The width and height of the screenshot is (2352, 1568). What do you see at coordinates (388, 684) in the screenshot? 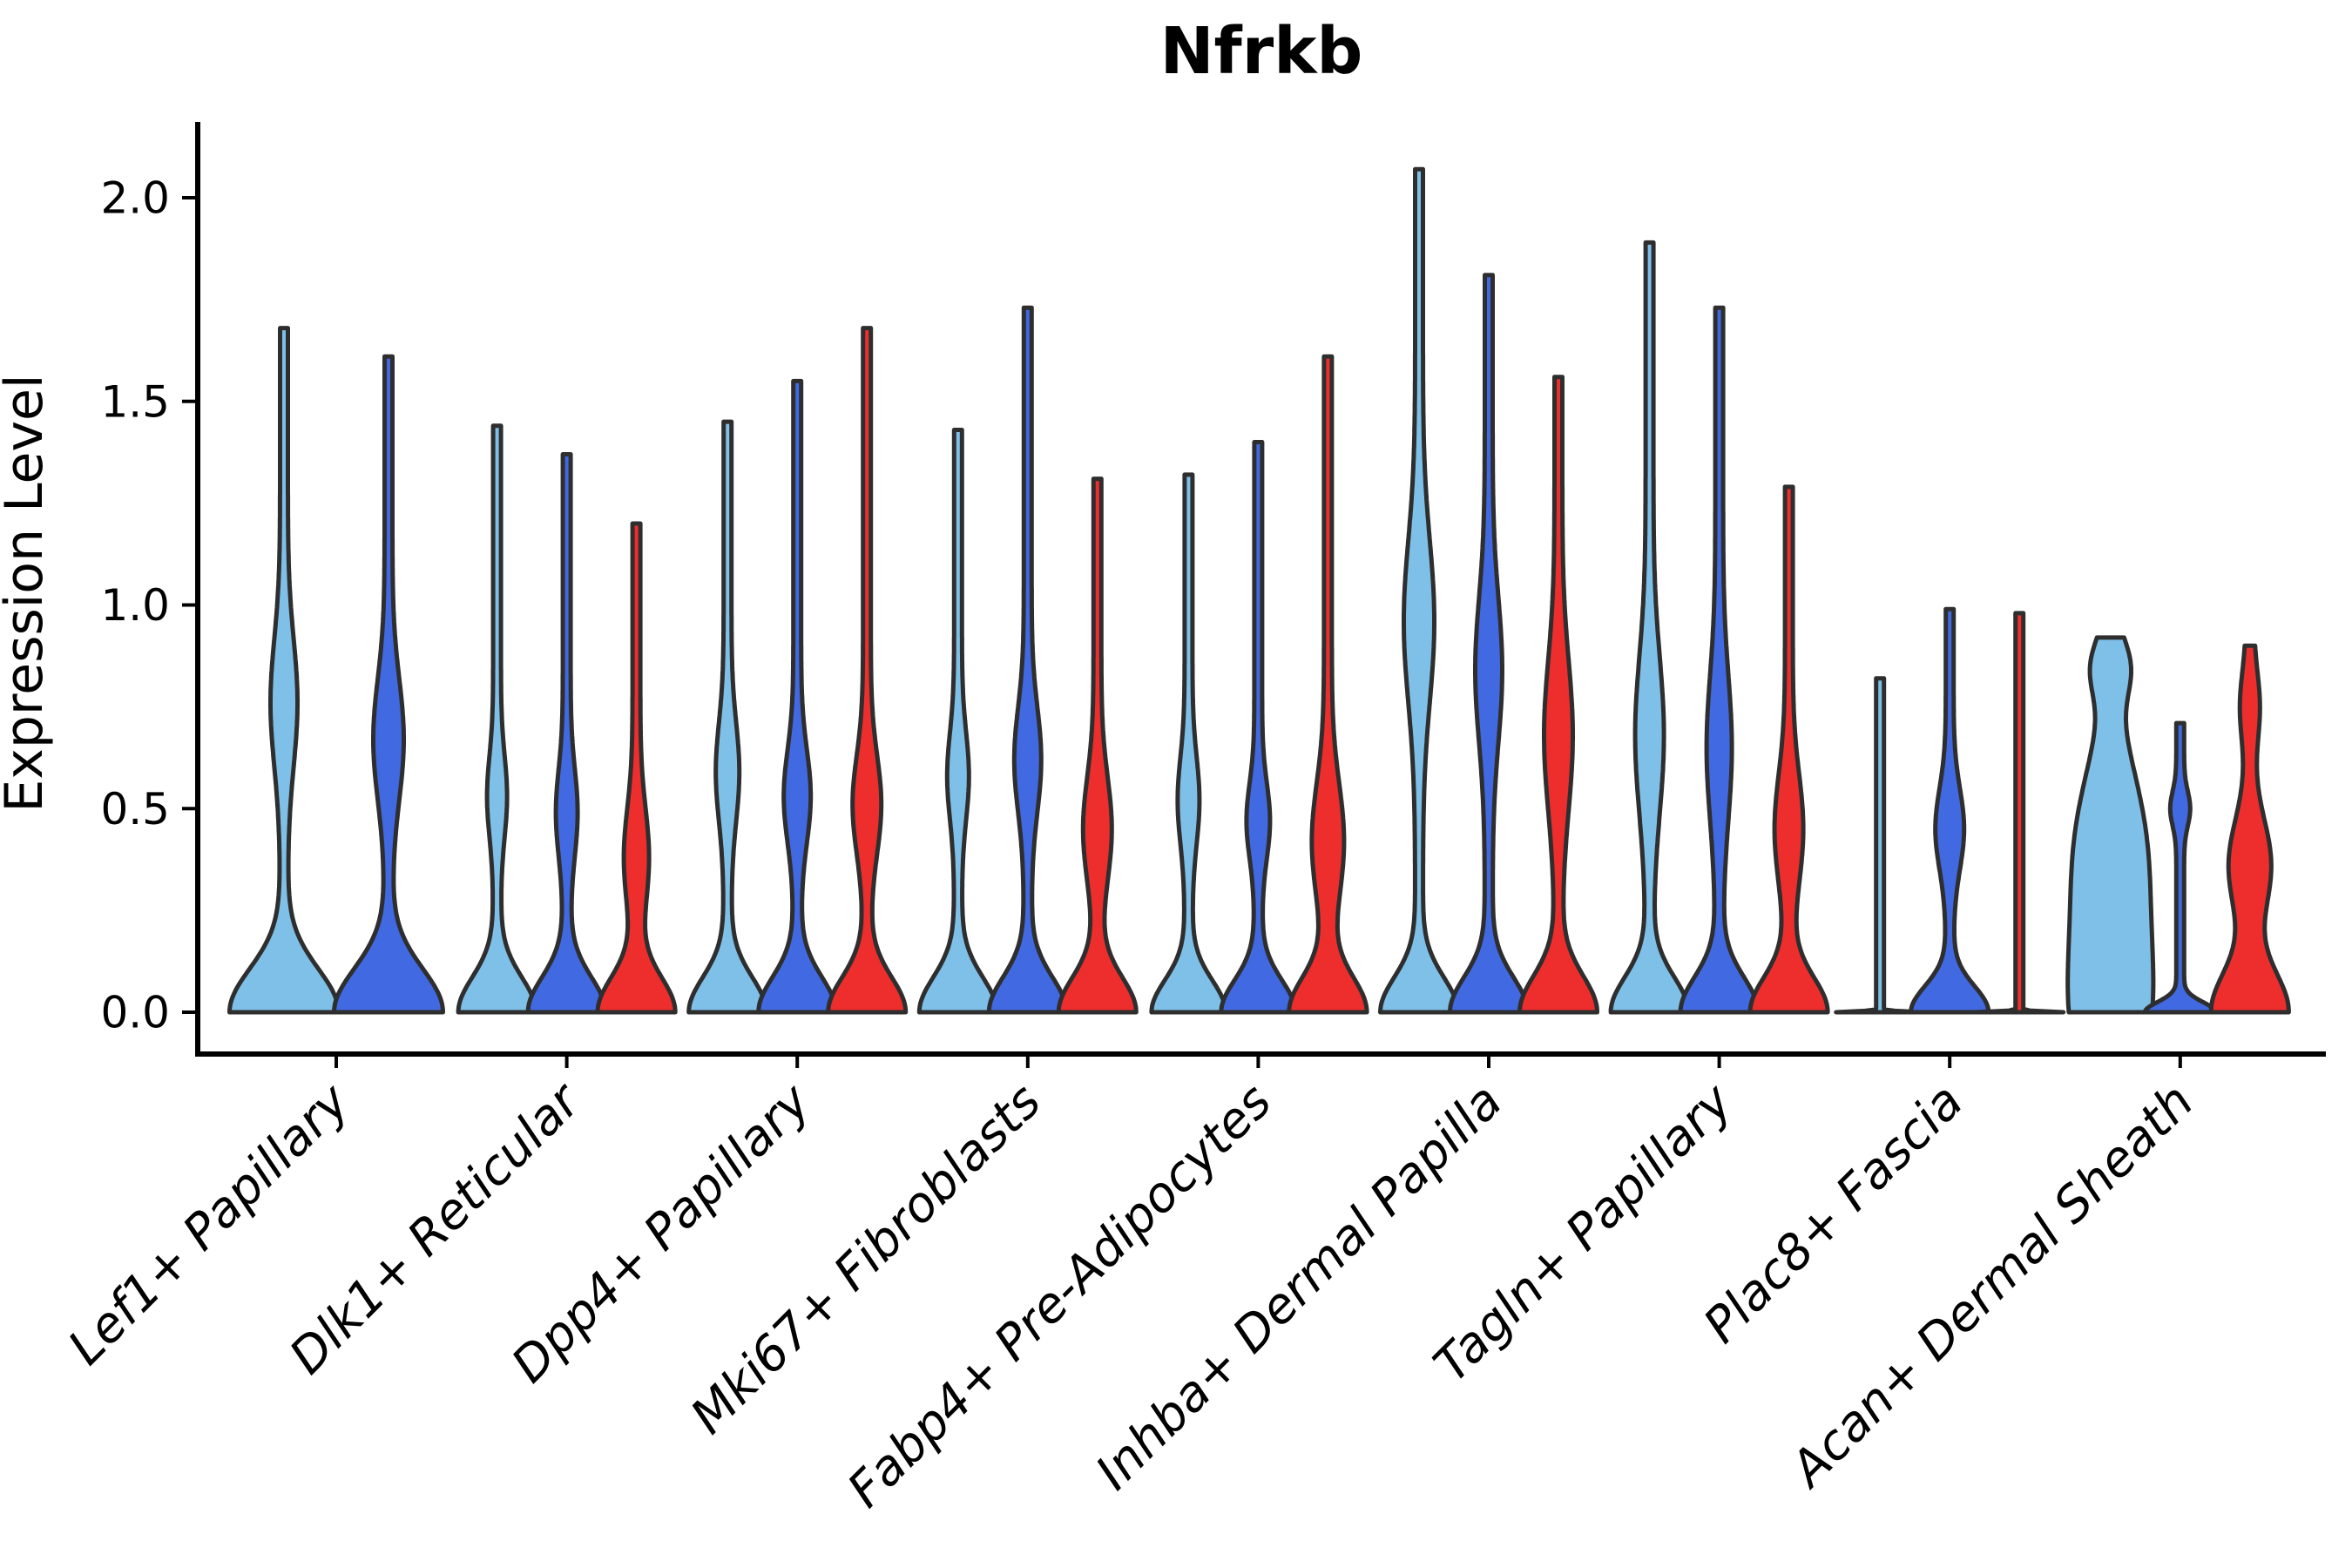
I see `violin-lef1-dark_blue` at bounding box center [388, 684].